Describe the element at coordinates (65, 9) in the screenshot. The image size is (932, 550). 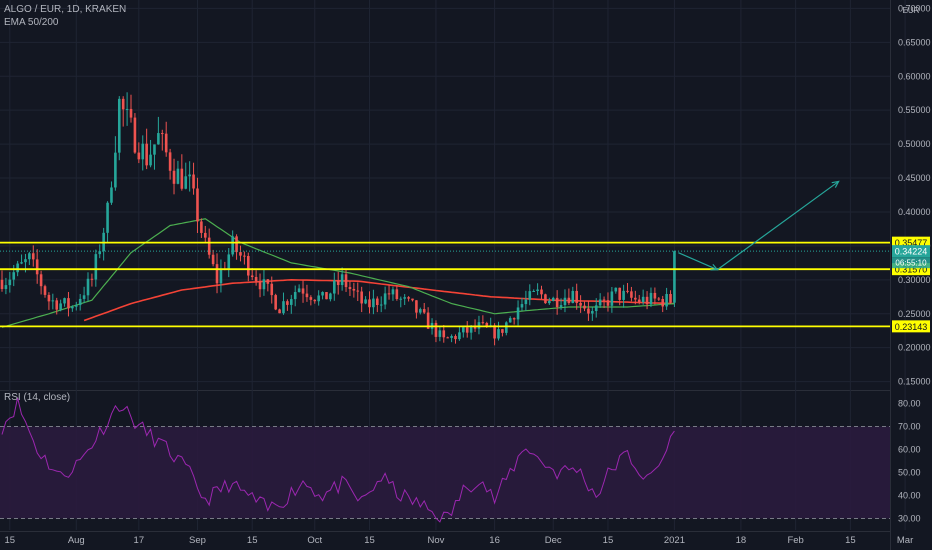
I see `symbol-legend: ALGO / EUR, 1D, KRAKEN` at that location.